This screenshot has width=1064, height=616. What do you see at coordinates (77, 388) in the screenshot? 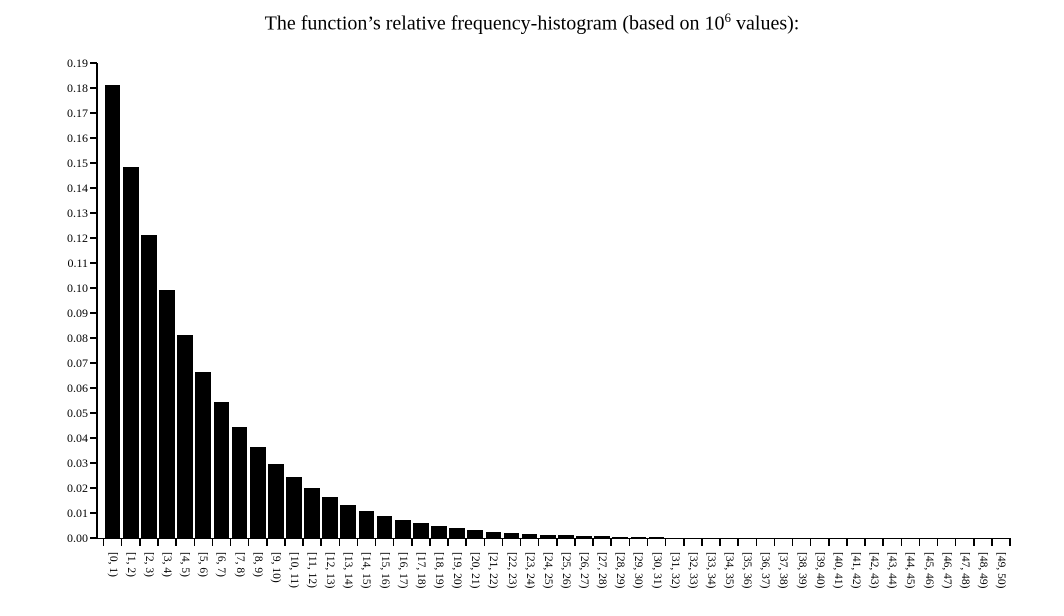
I see `y-tick-label: 0.06` at bounding box center [77, 388].